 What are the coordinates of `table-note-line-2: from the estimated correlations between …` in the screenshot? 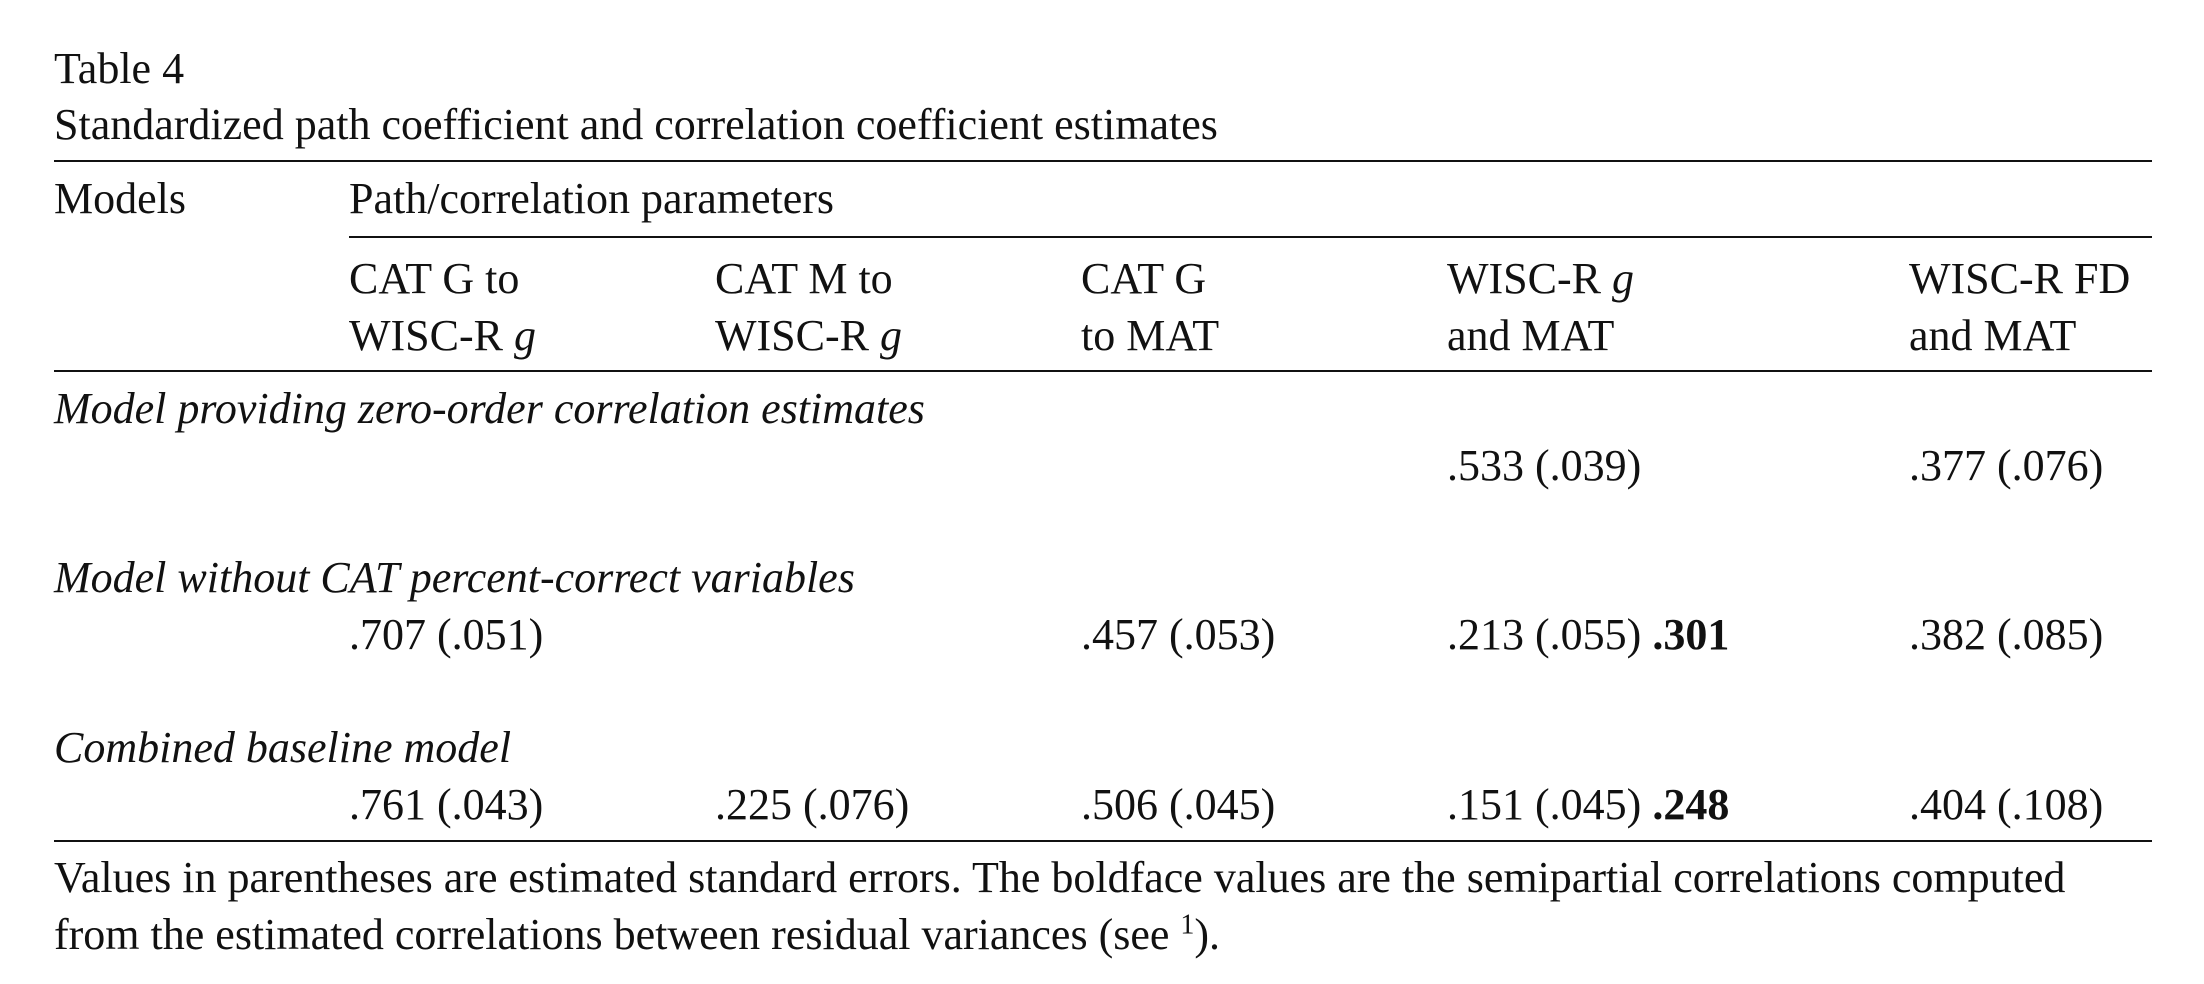 It's located at (637, 935).